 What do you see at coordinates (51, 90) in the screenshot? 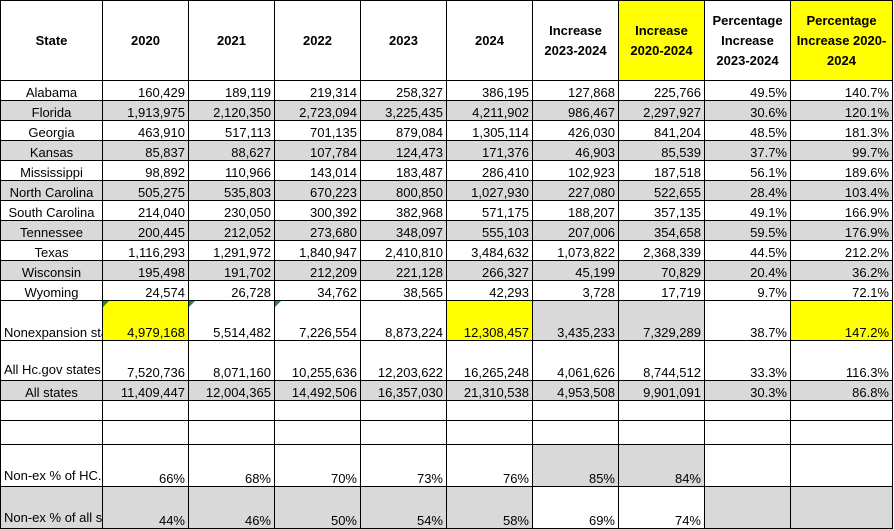
I see `state-name-cell: Alabama` at bounding box center [51, 90].